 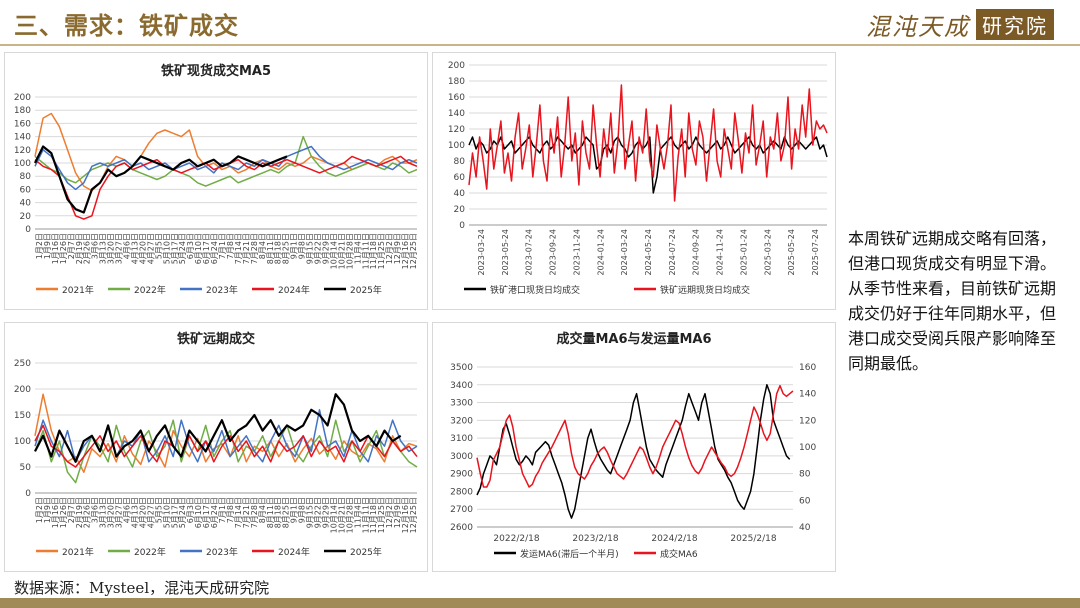 I want to click on x-tick-label: 3月6日, so click(x=95, y=510).